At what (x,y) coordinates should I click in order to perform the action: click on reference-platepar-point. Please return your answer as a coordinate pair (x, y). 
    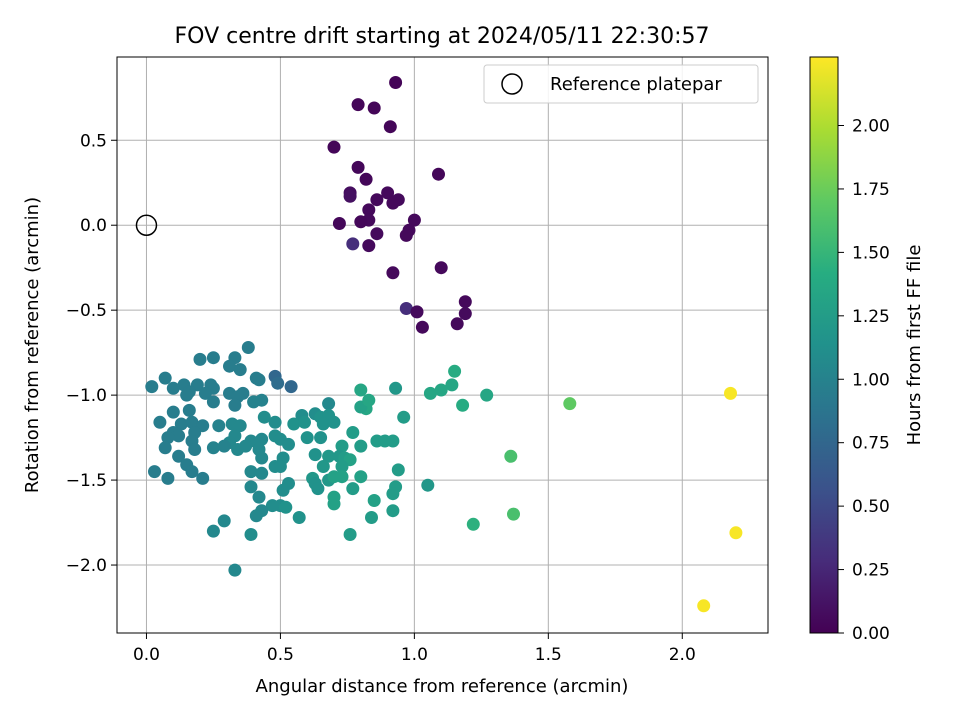
    Looking at the image, I should click on (146, 225).